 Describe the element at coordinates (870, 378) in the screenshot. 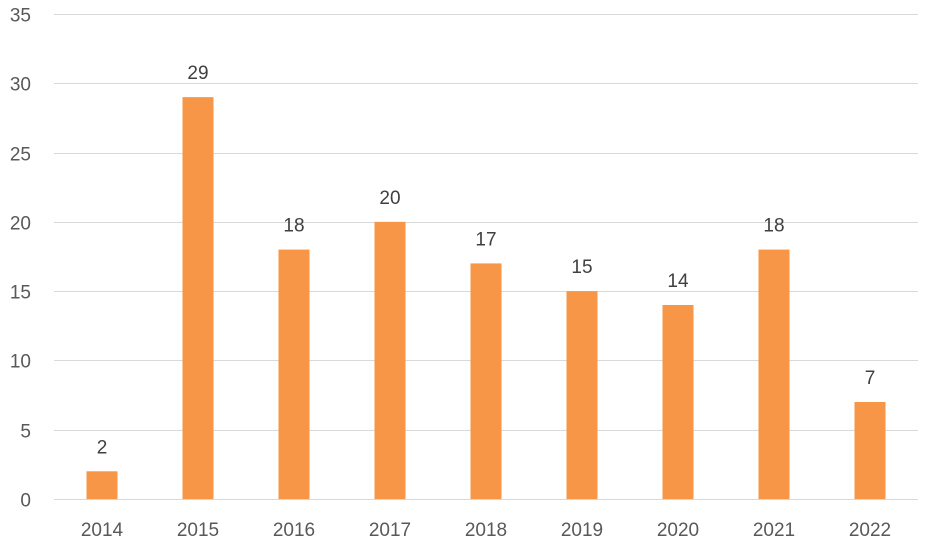

I see `data-label: 7` at that location.